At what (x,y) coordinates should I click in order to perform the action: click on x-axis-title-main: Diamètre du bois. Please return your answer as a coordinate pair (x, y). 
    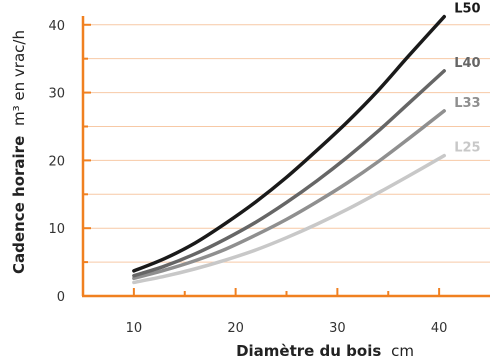
    Looking at the image, I should click on (308, 351).